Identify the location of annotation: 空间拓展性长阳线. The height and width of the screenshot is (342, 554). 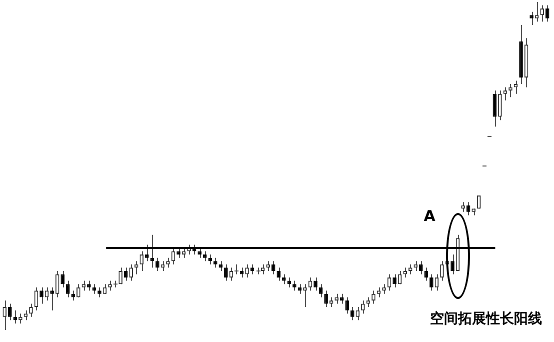
(486, 319).